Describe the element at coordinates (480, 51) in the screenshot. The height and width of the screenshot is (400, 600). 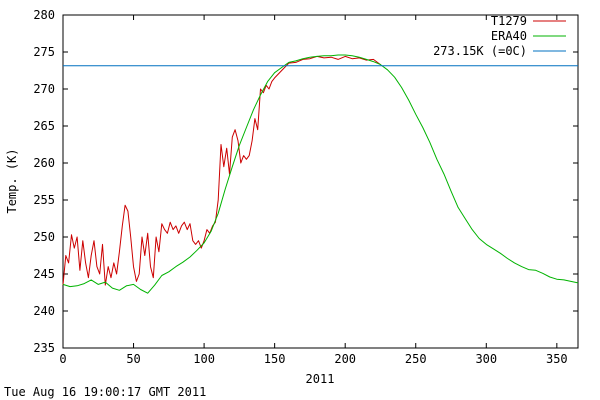
I see `legend-label: 273.15K (=0C)` at that location.